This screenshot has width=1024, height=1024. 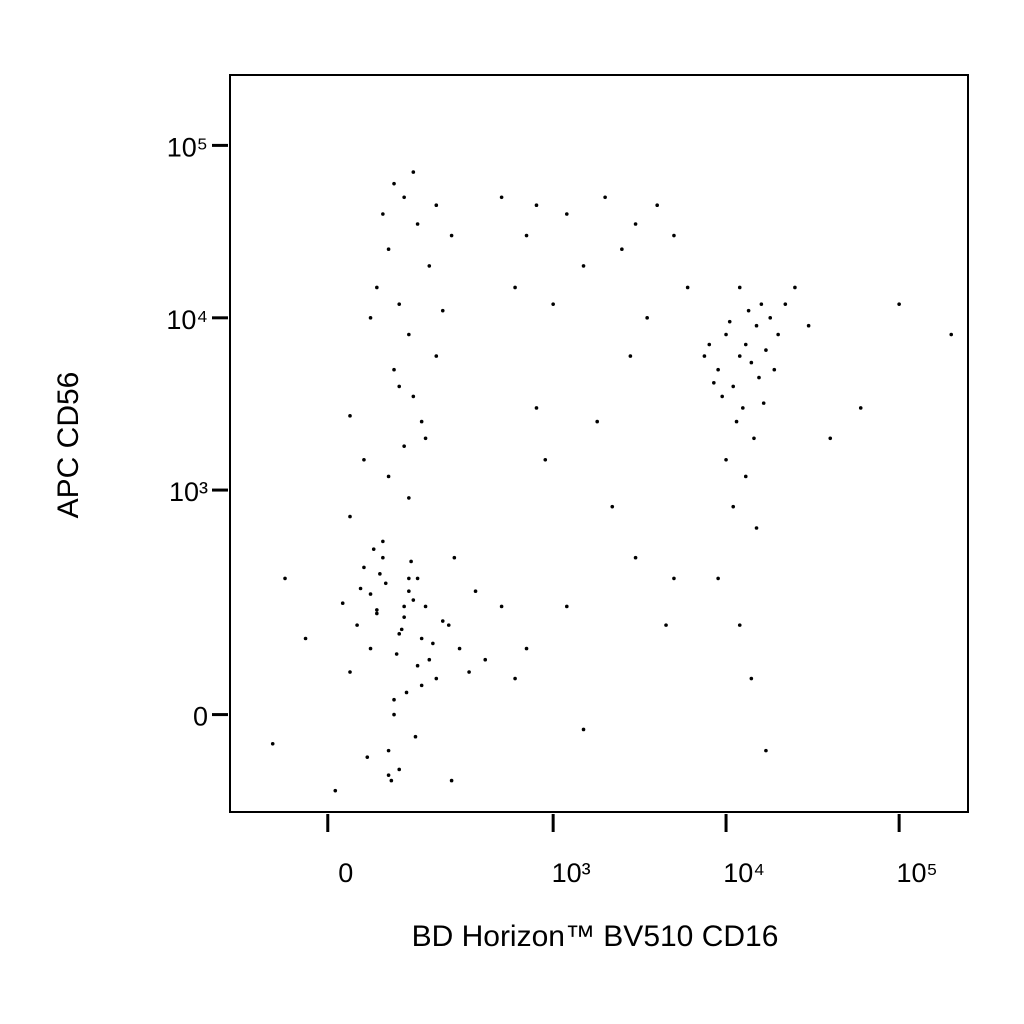 I want to click on y-axis-title: APC CD56, so click(x=68, y=445).